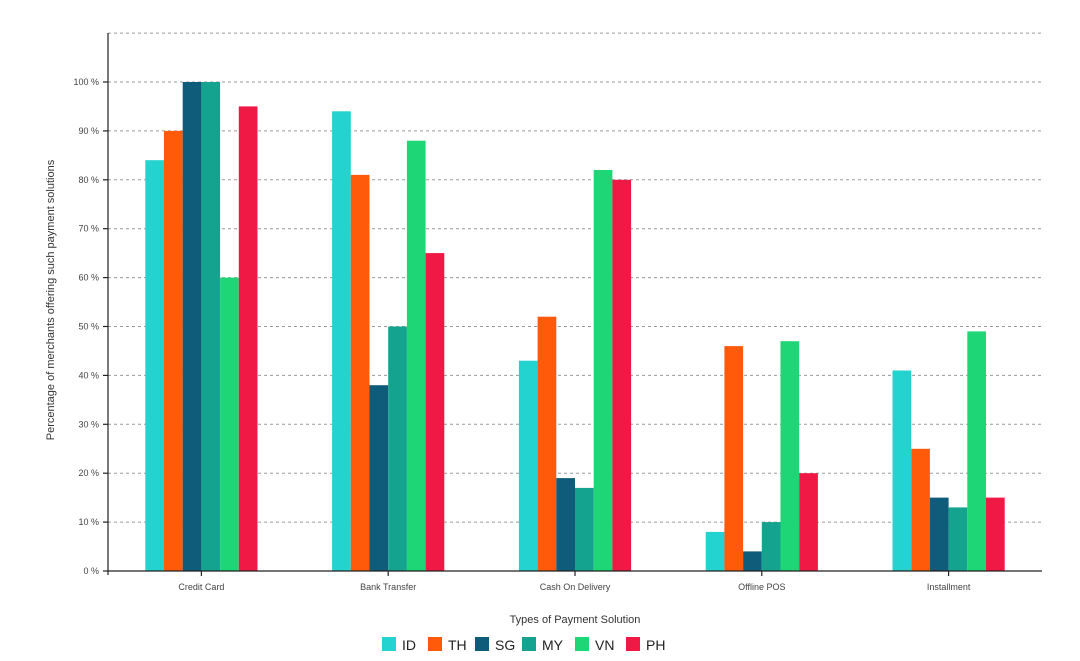 This screenshot has width=1080, height=661. What do you see at coordinates (949, 587) in the screenshot?
I see `x-category-label: Installment` at bounding box center [949, 587].